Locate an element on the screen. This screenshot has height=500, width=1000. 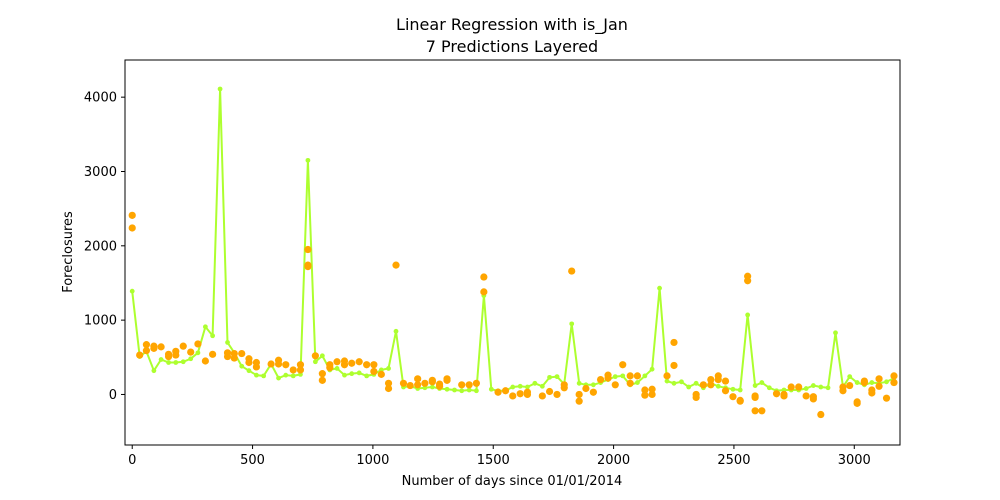
y-tick-label: 4000 is located at coordinates (100, 98).